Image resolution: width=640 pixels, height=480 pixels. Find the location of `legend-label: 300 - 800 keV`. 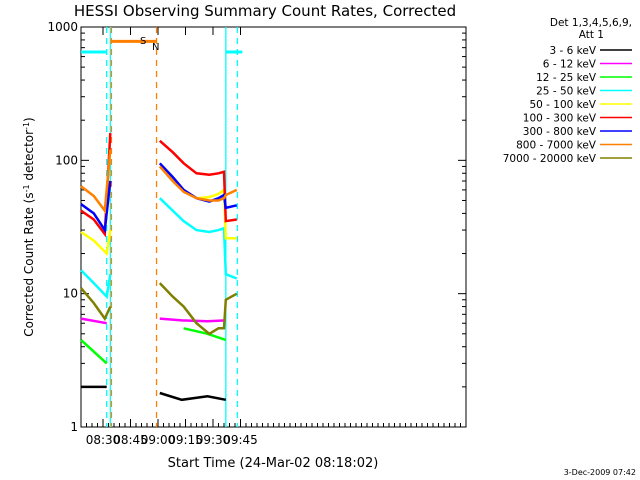

legend-label: 300 - 800 keV is located at coordinates (560, 132).